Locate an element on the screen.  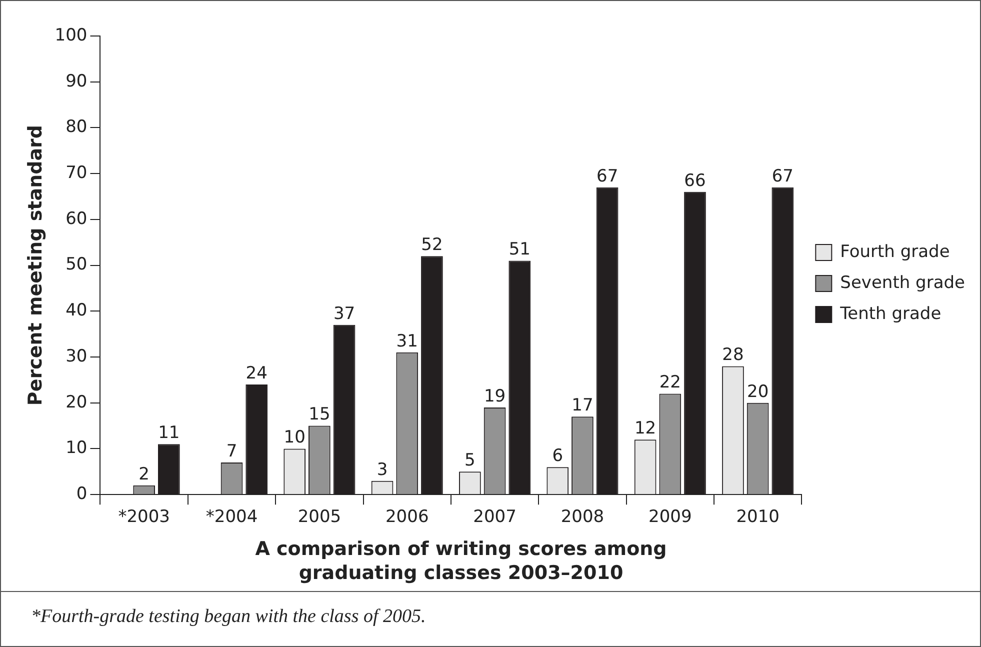
y-tick-label: 60 is located at coordinates (77, 218).